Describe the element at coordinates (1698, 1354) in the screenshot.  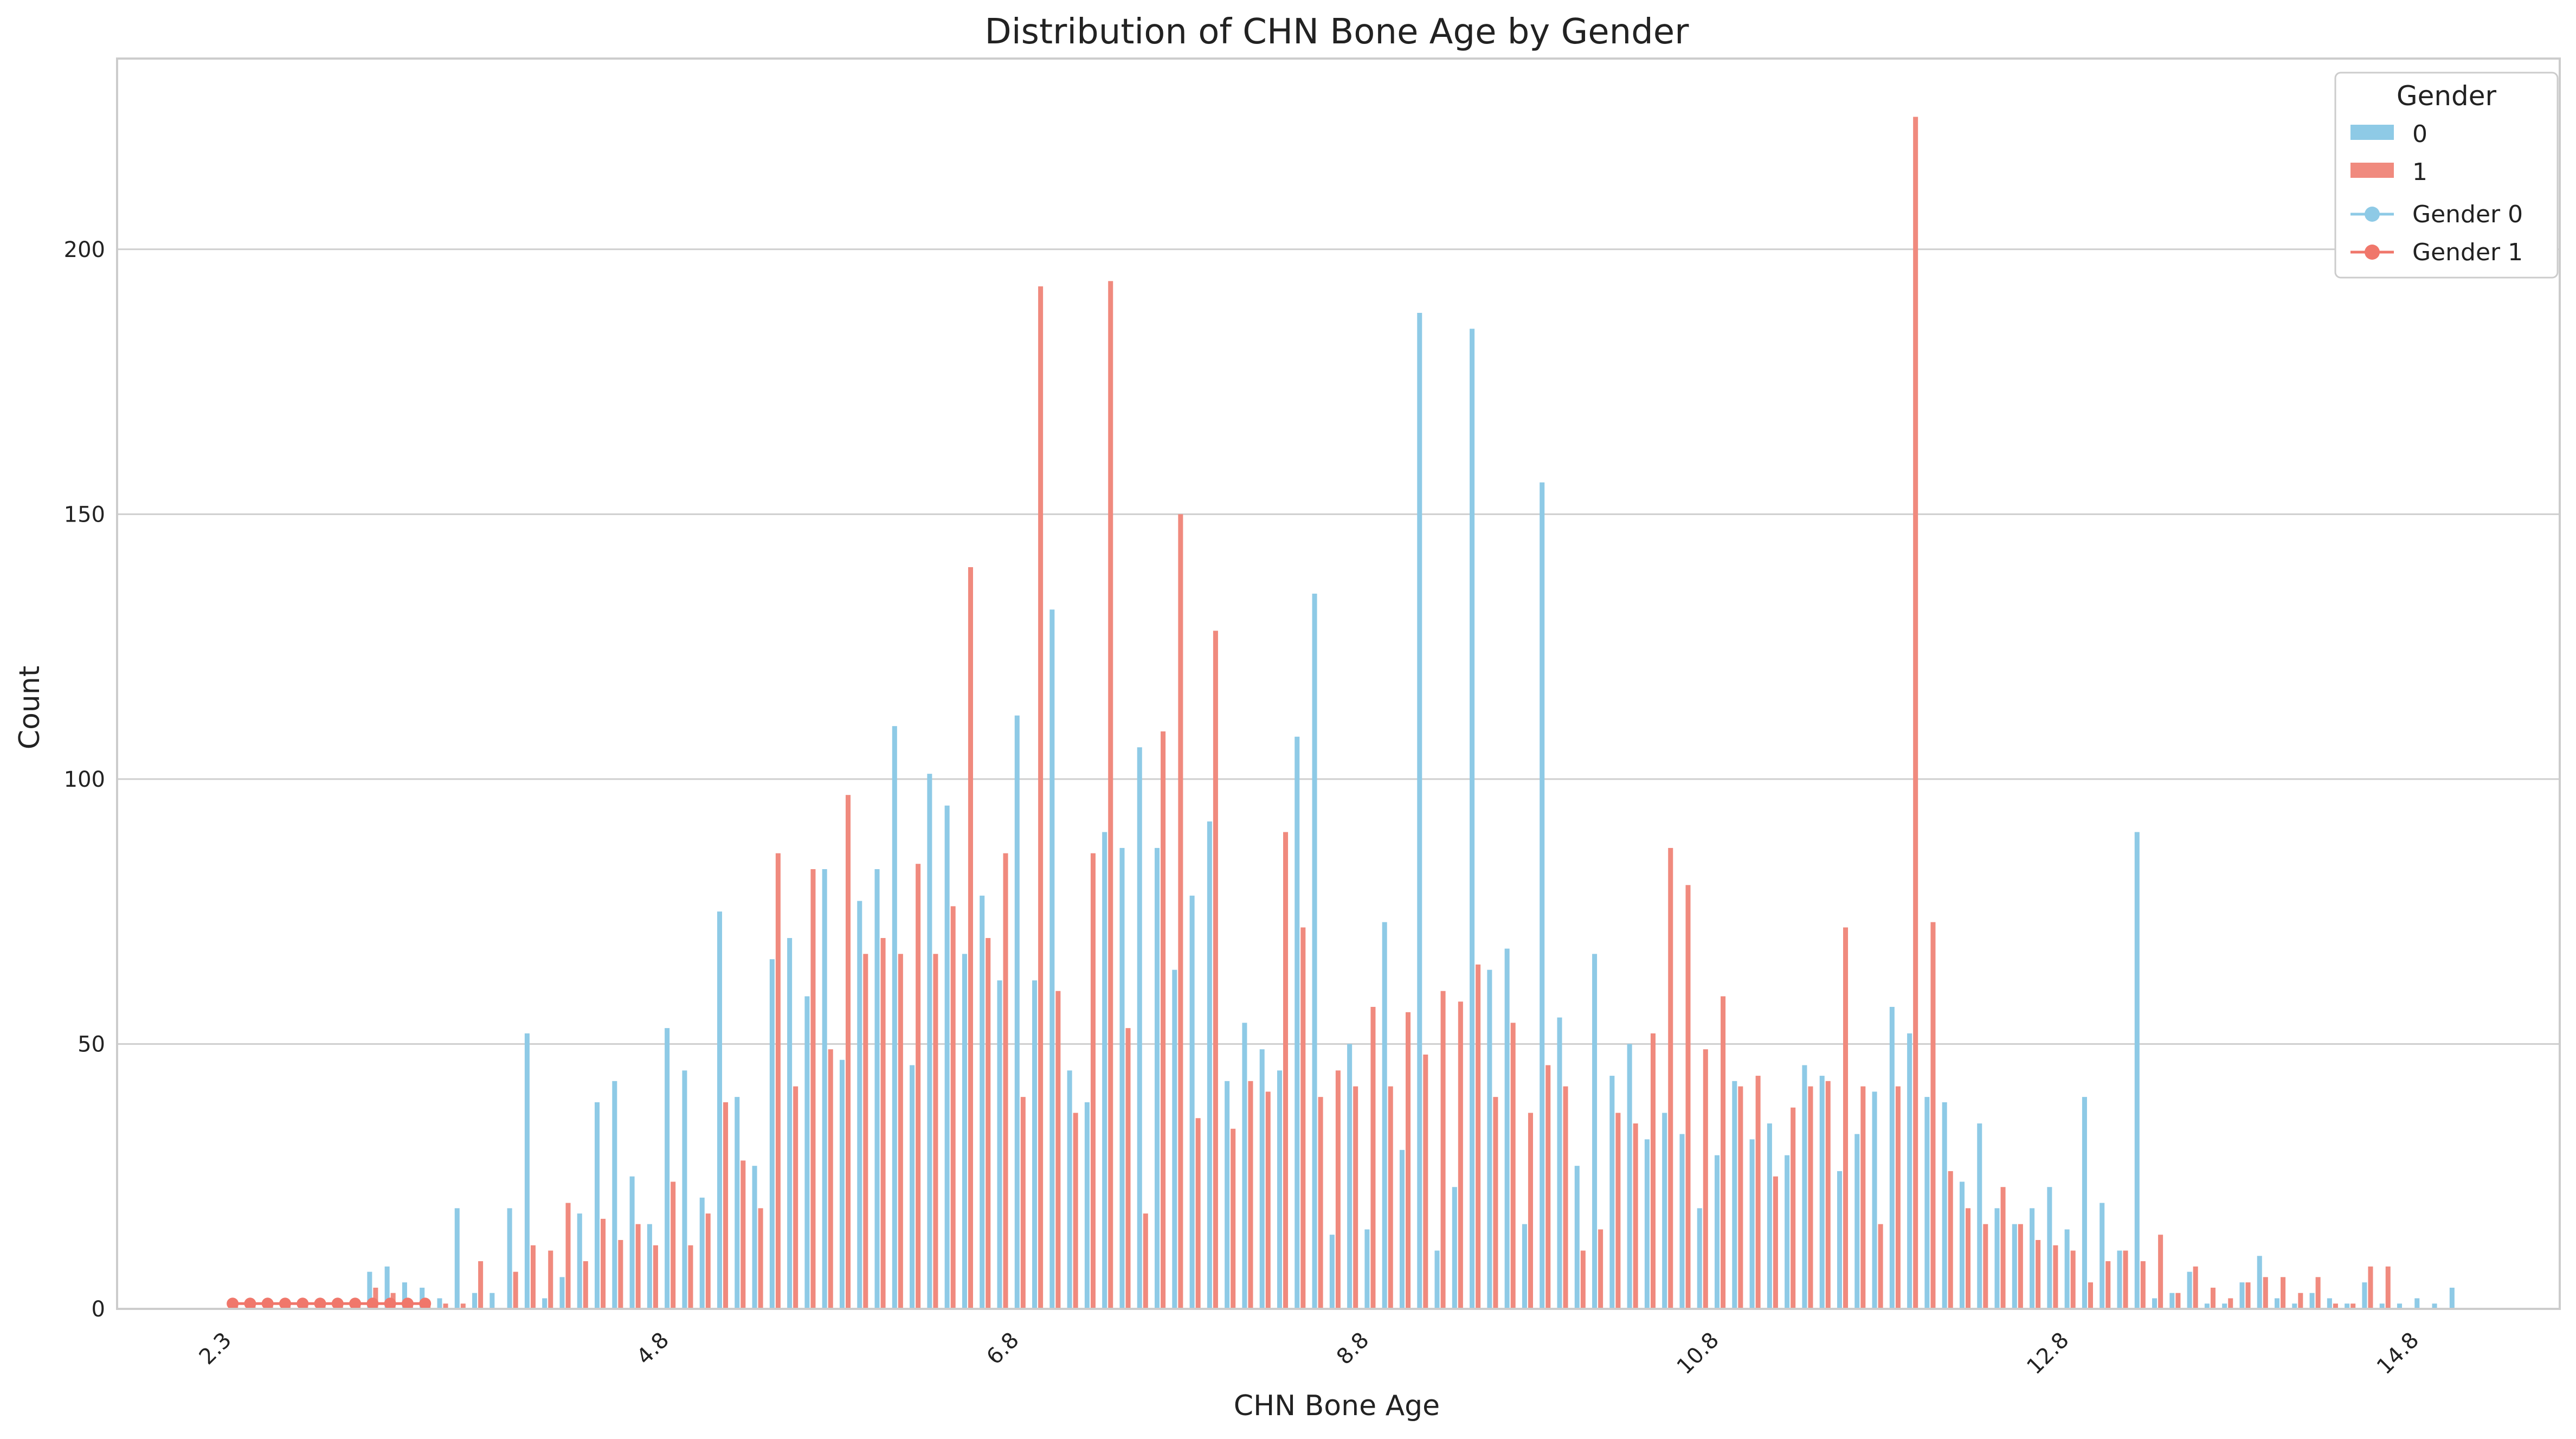
I see `x-tick-label: 10.8` at that location.